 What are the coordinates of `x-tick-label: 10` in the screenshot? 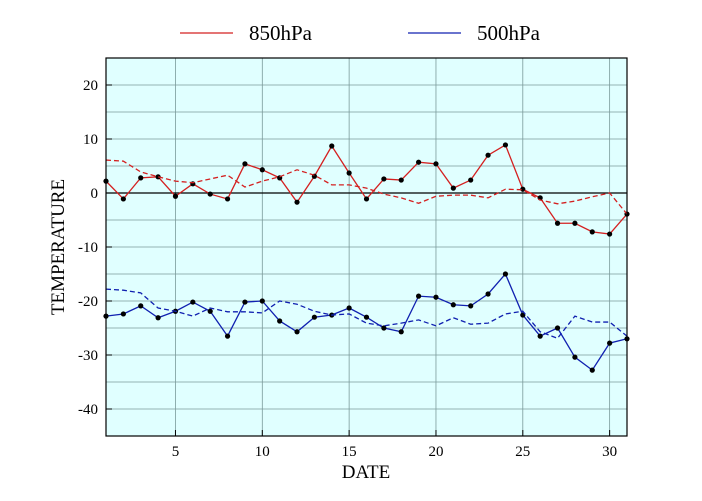 It's located at (262, 452).